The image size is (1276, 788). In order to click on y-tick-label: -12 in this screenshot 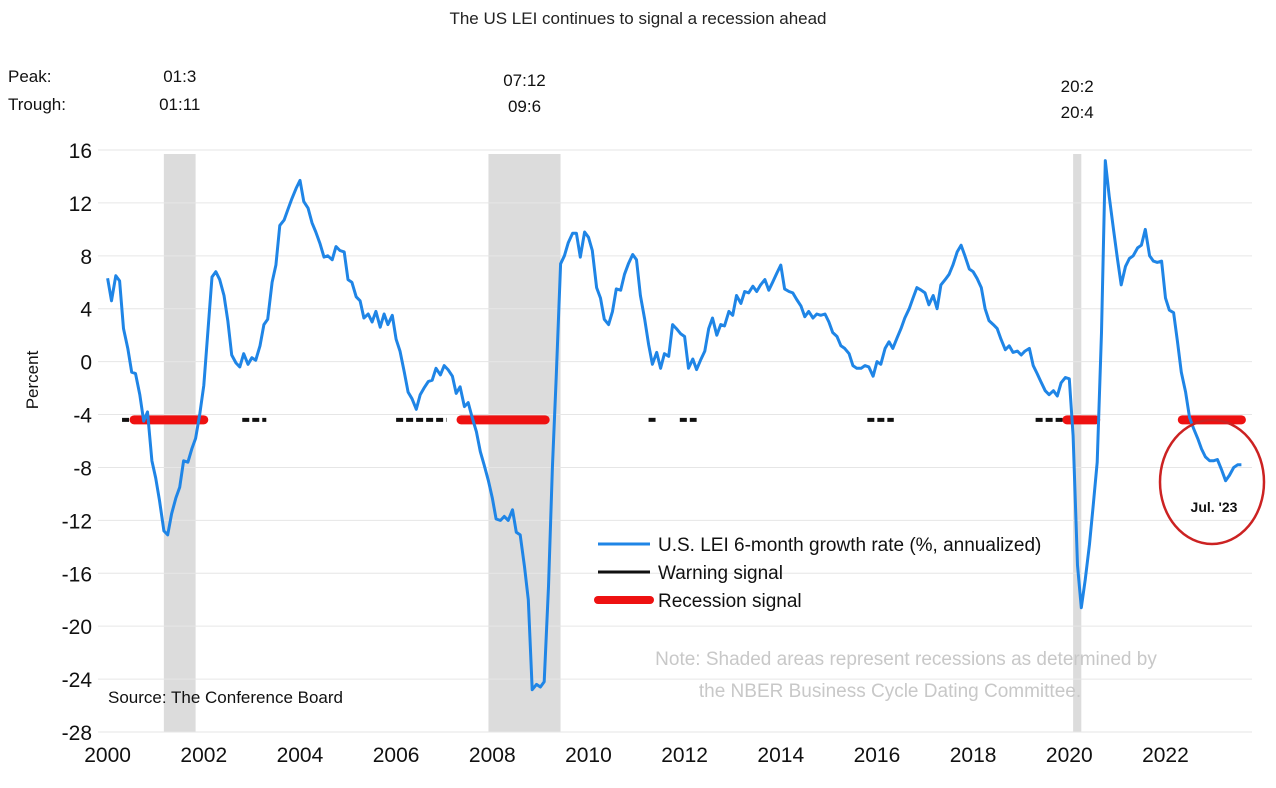, I will do `click(77, 521)`.